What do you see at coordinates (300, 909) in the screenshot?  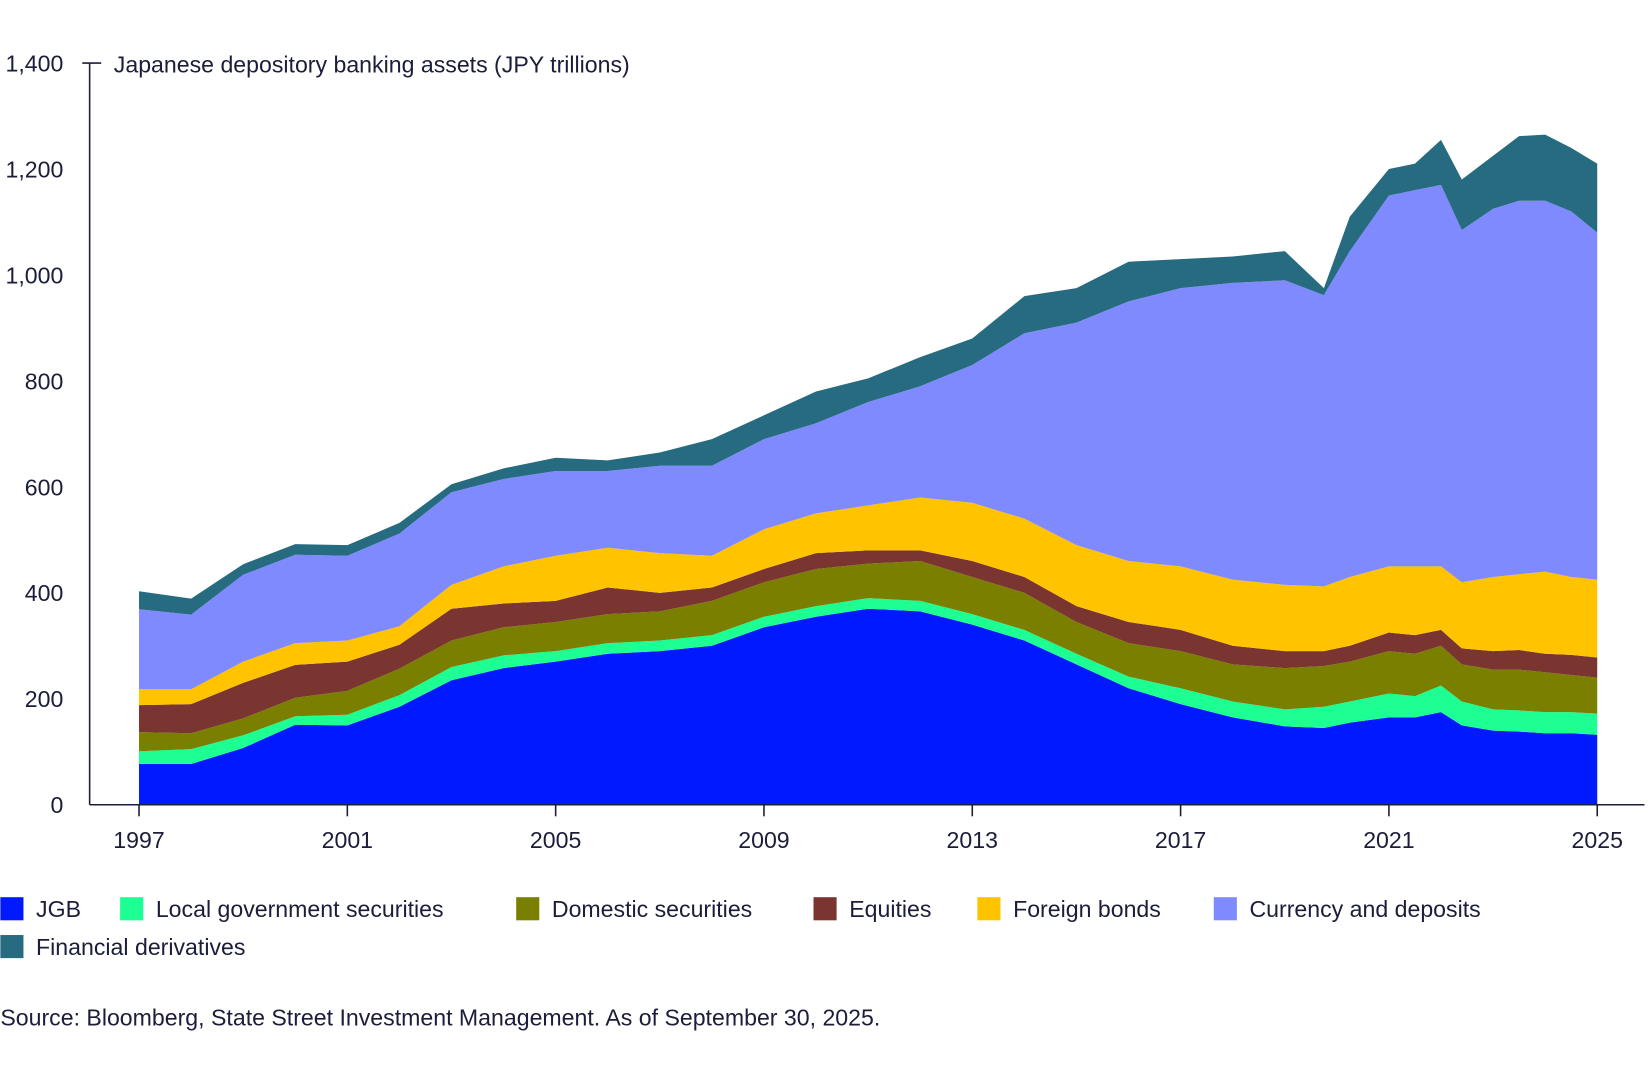 I see `legend-label: Local government securities` at bounding box center [300, 909].